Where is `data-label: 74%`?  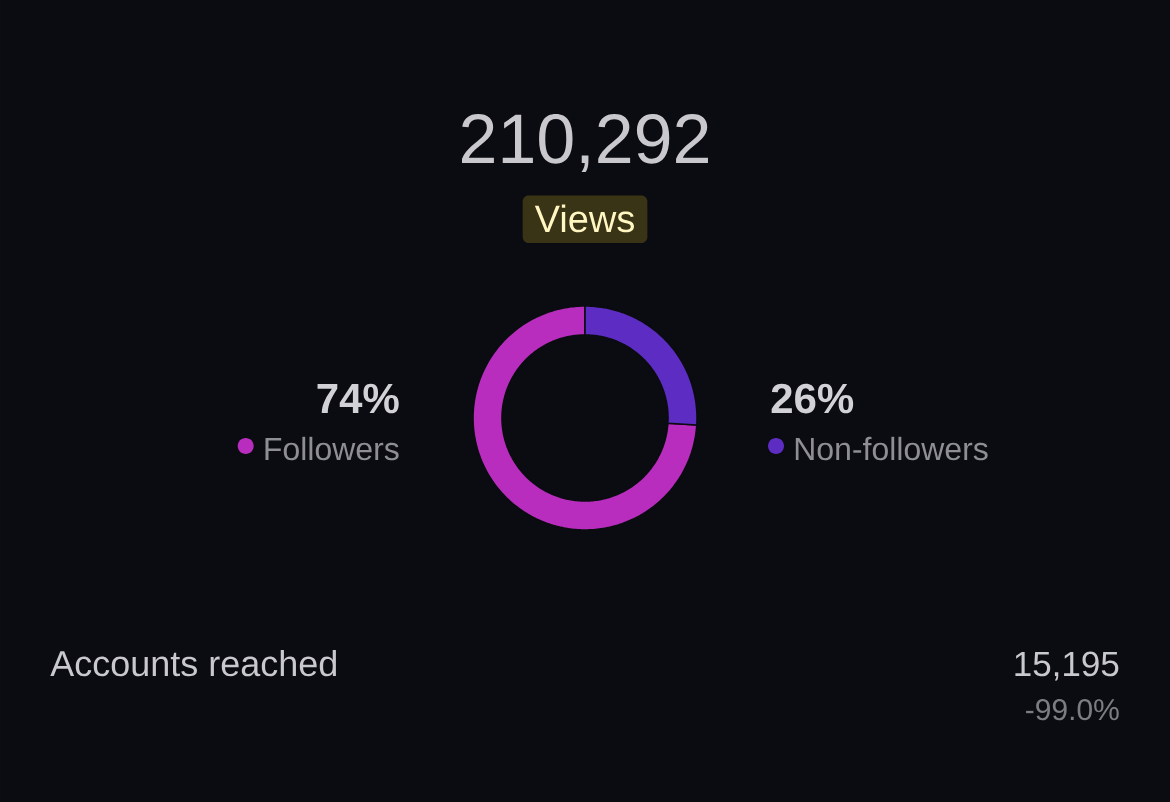 data-label: 74% is located at coordinates (358, 398).